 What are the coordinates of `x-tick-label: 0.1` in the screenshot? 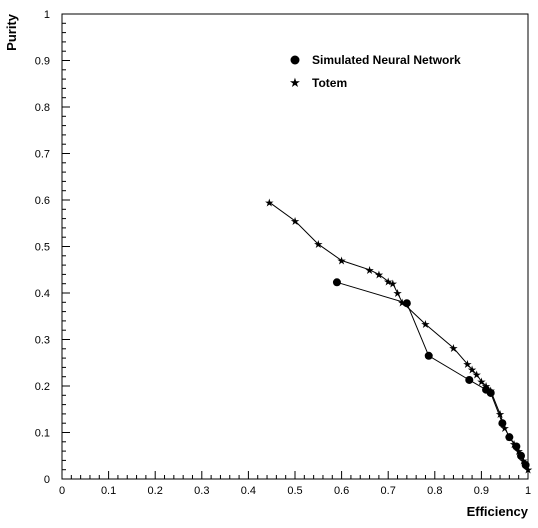 It's located at (108, 491).